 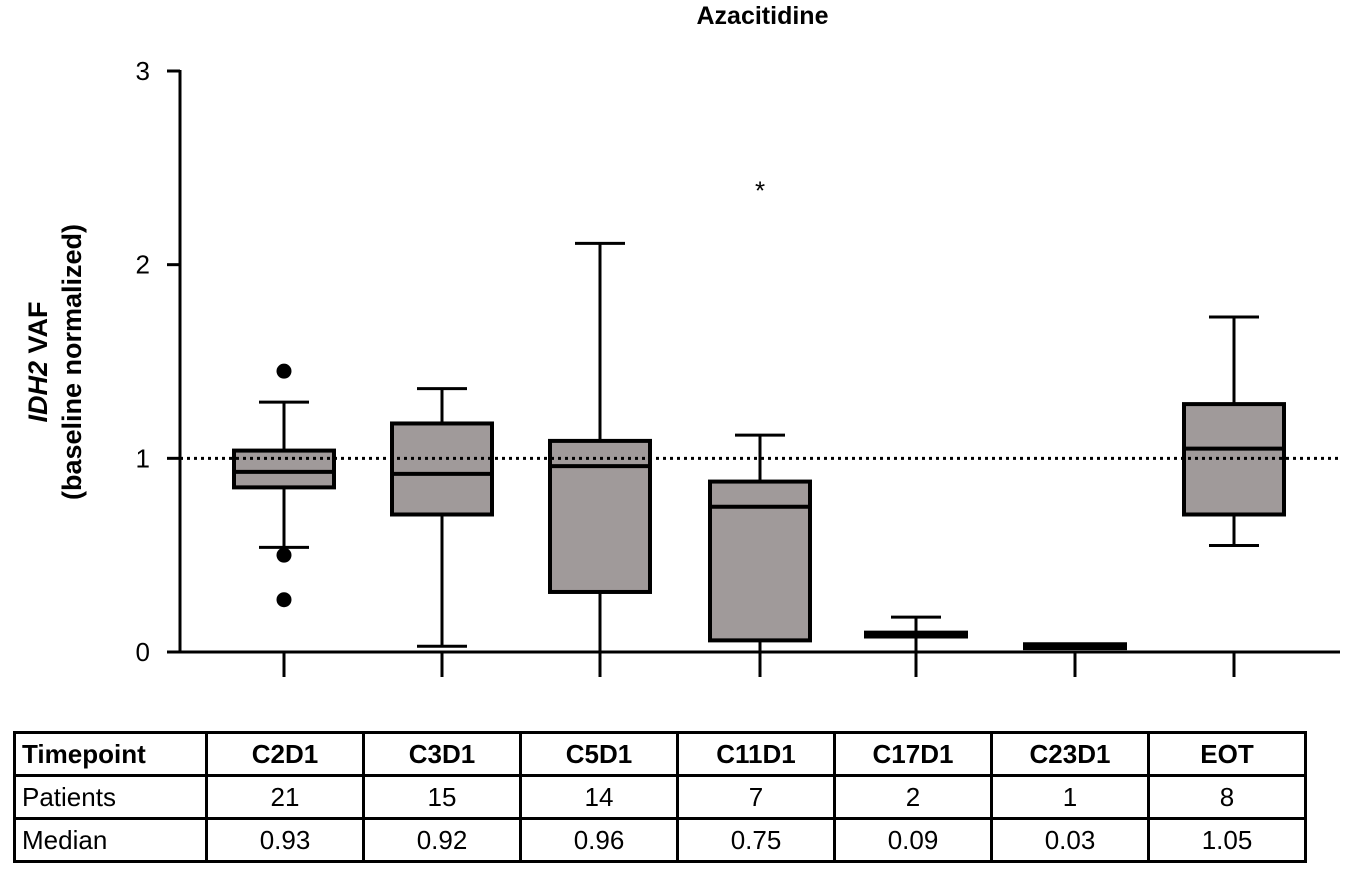 I want to click on table-cell: 1.05, so click(x=1227, y=840).